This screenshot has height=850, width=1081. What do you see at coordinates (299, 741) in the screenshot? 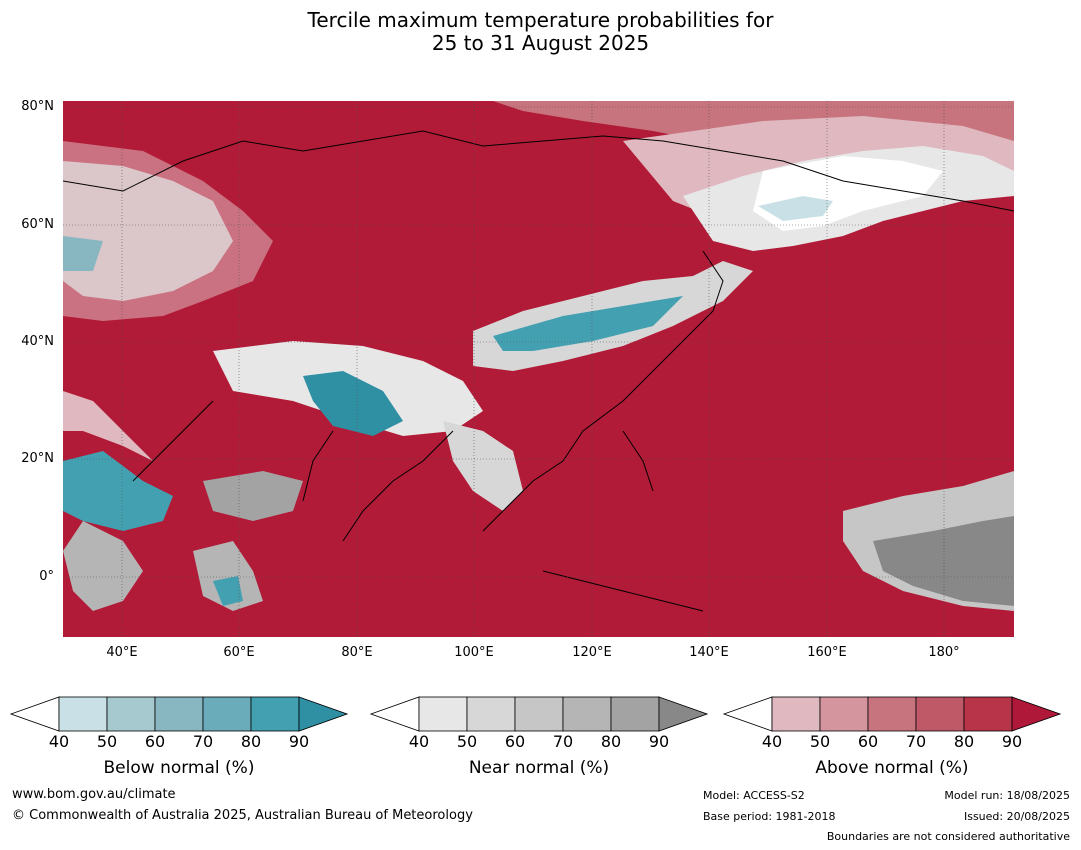
I see `cb-below-tick: 90` at bounding box center [299, 741].